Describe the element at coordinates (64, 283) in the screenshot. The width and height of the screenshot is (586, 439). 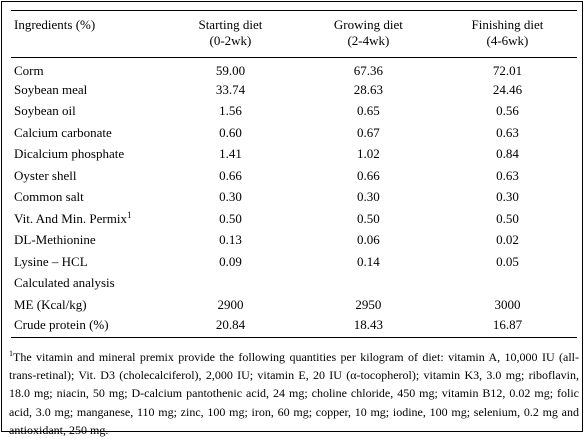
I see `ingredient-label: Calculated analysis` at that location.